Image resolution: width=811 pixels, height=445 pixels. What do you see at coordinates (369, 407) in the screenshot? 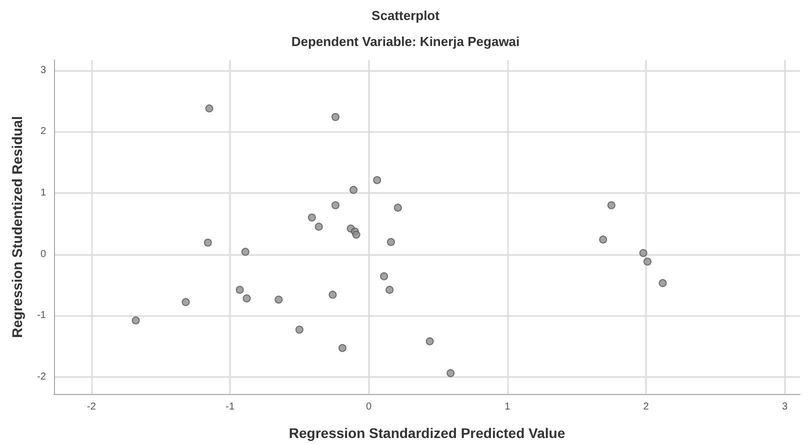
I see `x-tick-label: 0` at bounding box center [369, 407].